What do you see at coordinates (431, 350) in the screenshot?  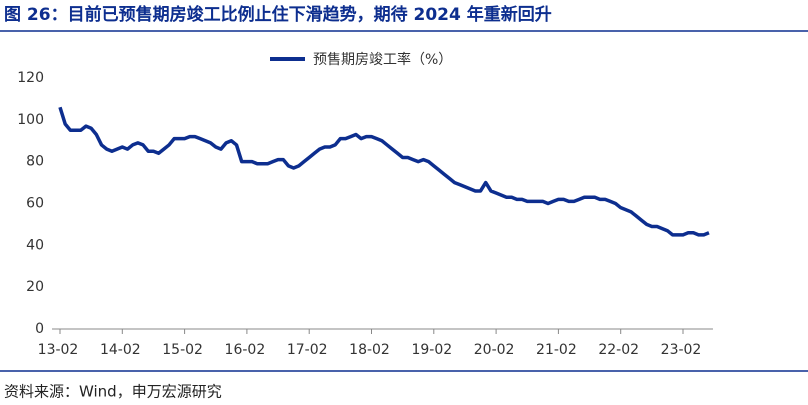 I see `x-tick-label: 19-02` at bounding box center [431, 350].